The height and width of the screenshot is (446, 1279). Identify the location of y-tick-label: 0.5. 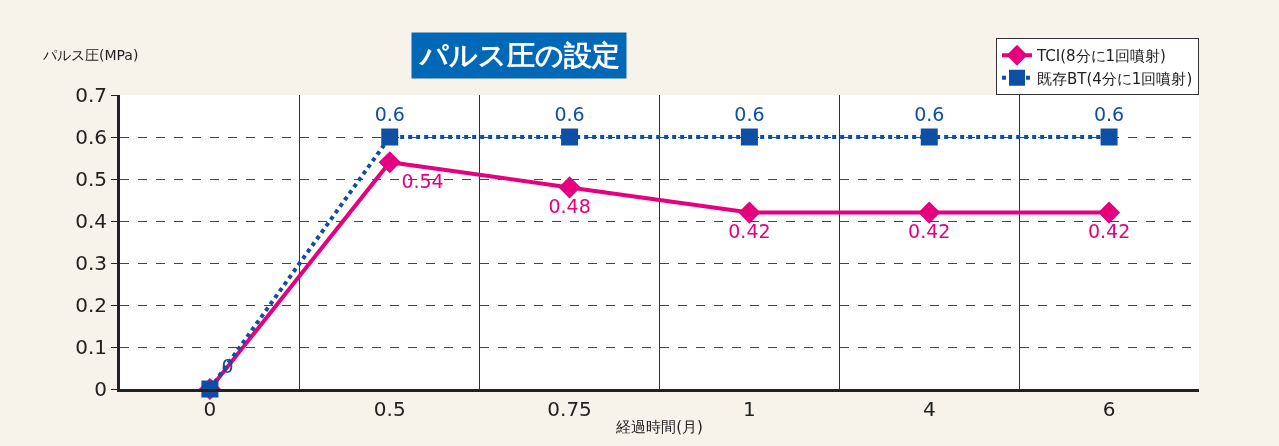
(91, 179).